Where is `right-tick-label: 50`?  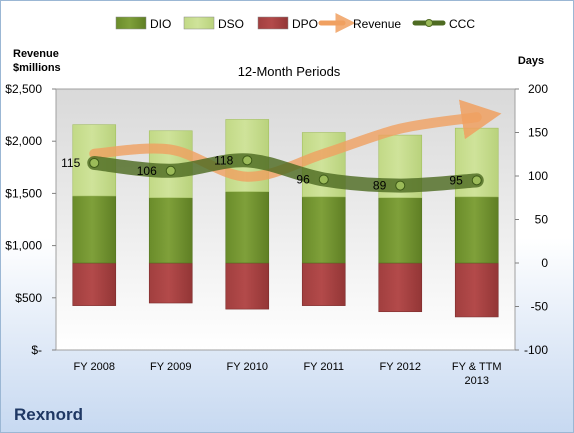
right-tick-label: 50 is located at coordinates (542, 220).